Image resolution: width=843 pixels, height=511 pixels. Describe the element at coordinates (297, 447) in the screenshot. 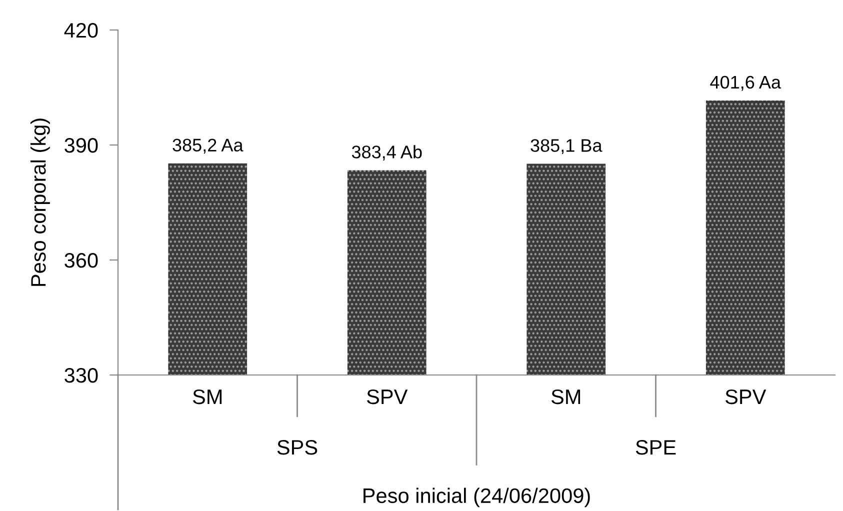

I see `text: SPS` at that location.